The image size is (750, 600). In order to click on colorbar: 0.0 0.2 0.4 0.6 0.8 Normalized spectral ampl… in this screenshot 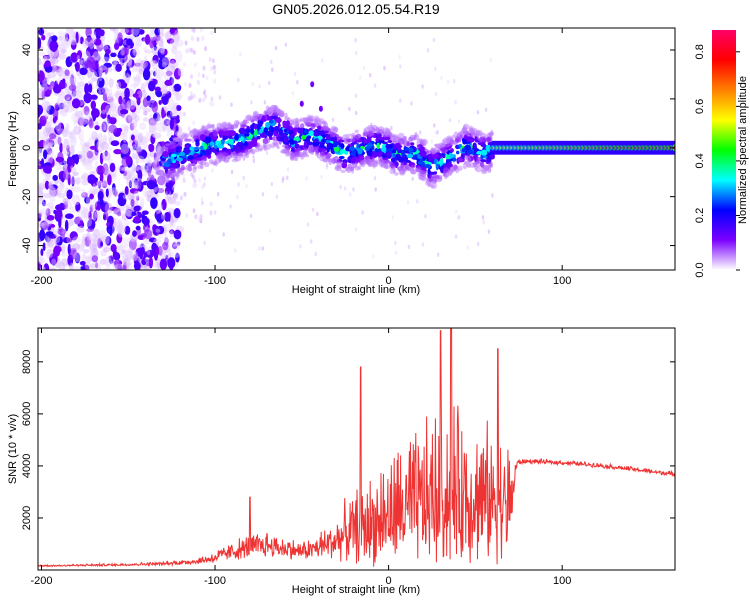, I will do `click(721, 154)`.